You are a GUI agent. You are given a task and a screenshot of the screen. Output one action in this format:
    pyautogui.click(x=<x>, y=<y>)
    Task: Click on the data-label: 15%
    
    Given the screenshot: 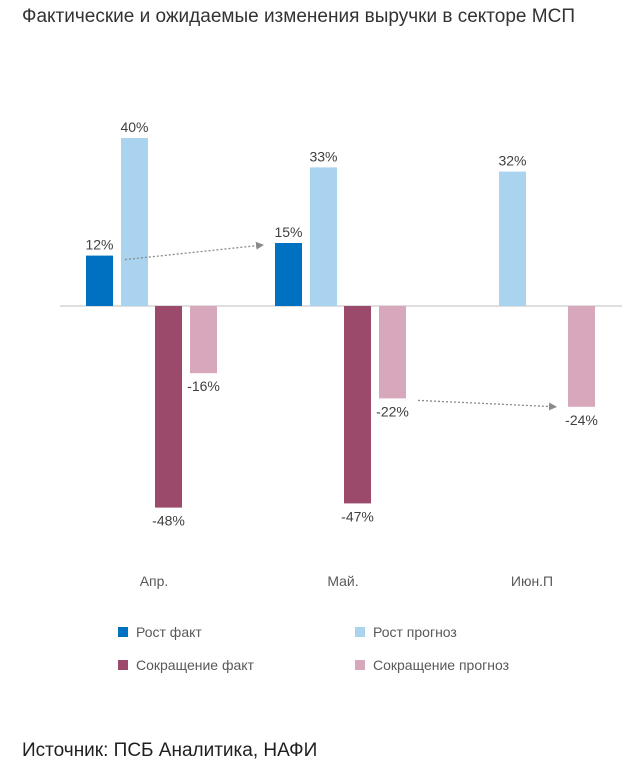 What is the action you would take?
    pyautogui.click(x=288, y=232)
    